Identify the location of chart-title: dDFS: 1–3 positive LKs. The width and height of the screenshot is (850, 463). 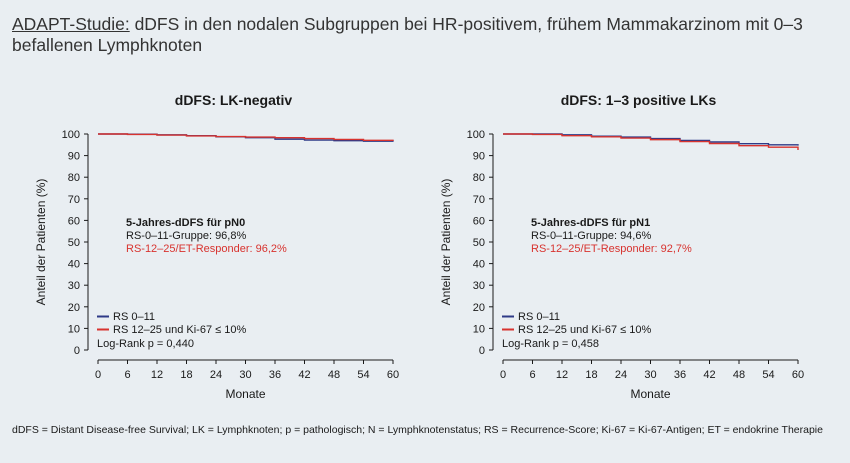
(639, 100).